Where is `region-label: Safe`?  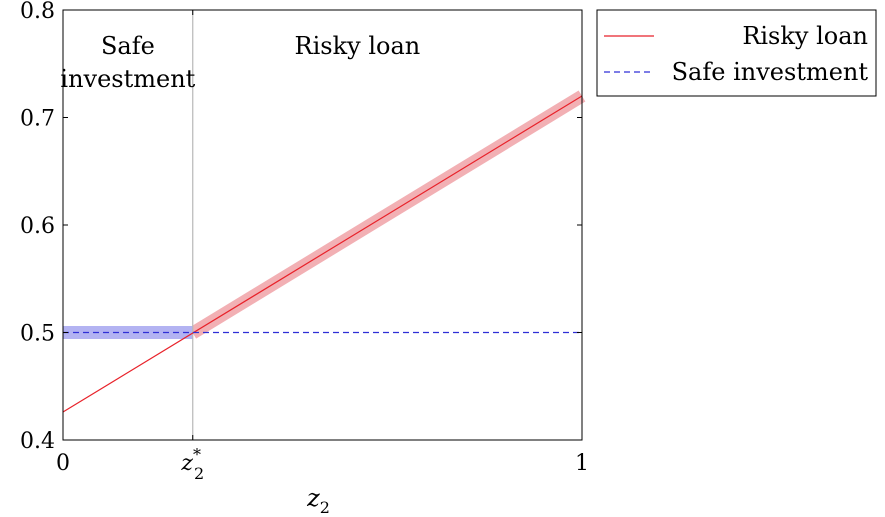 region-label: Safe is located at coordinates (128, 46).